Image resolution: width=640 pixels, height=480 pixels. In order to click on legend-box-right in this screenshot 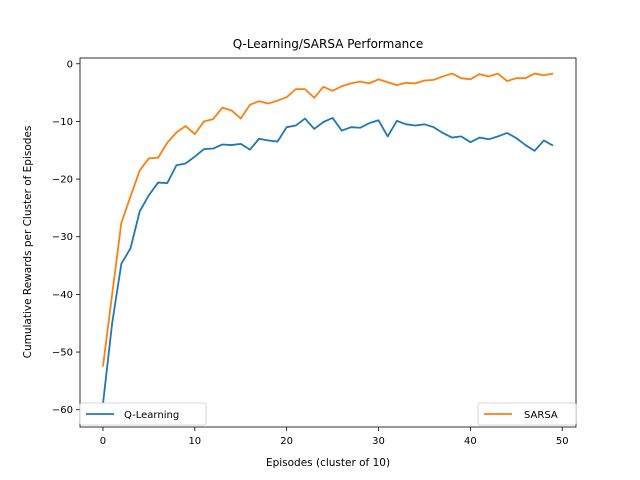, I will do `click(527, 414)`.